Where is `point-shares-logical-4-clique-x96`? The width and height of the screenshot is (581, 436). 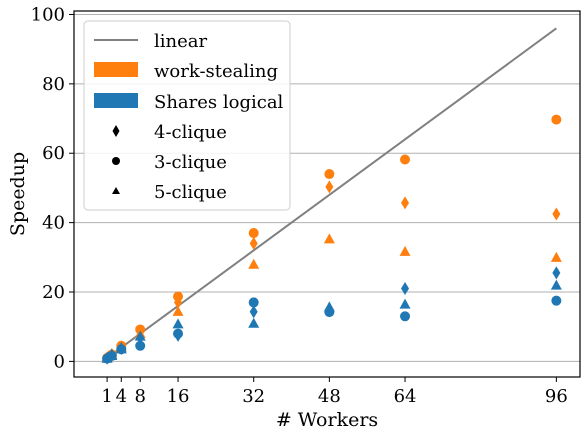
point-shares-logical-4-clique-x96 is located at coordinates (556, 273).